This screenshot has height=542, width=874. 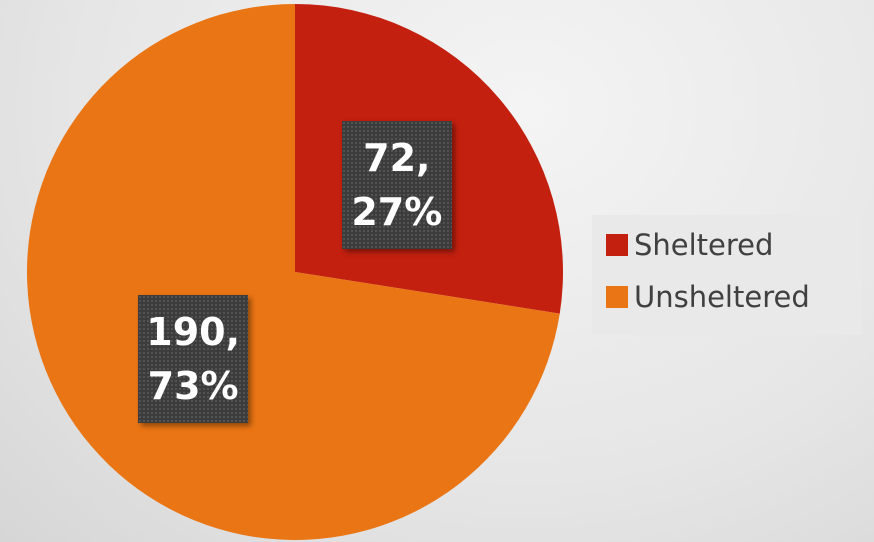 I want to click on legend-label: Unsheltered, so click(x=722, y=297).